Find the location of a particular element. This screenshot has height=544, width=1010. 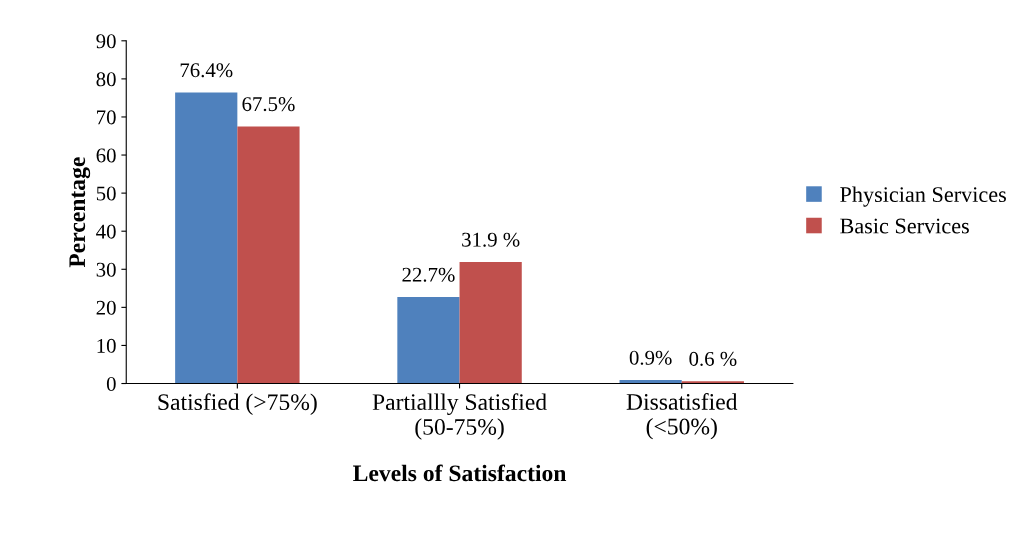

y-tick-label: 20 is located at coordinates (106, 307).